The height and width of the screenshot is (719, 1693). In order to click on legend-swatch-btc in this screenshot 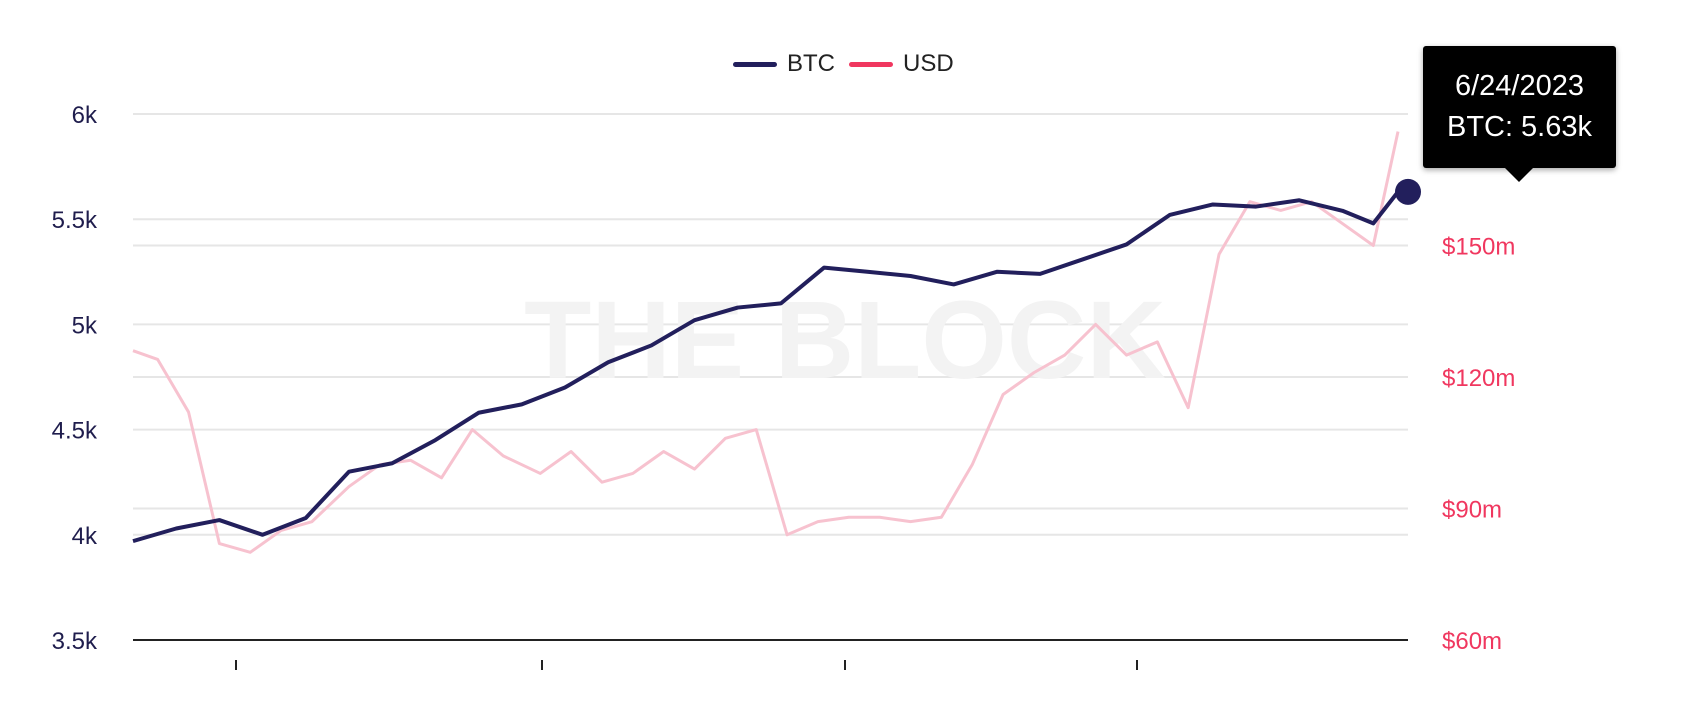, I will do `click(755, 64)`.